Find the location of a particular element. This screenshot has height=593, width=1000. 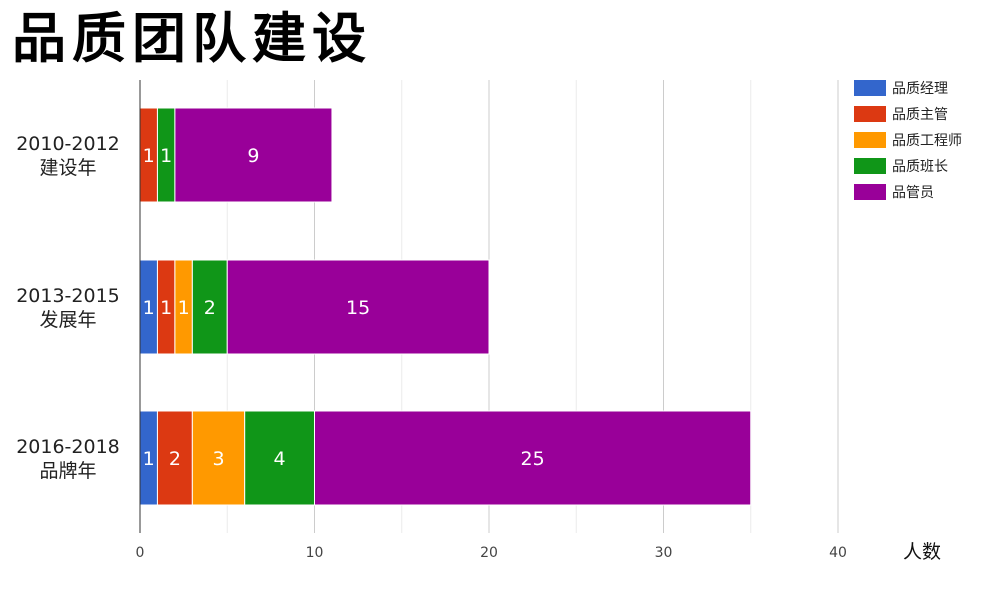

data-label: 3 is located at coordinates (218, 459).